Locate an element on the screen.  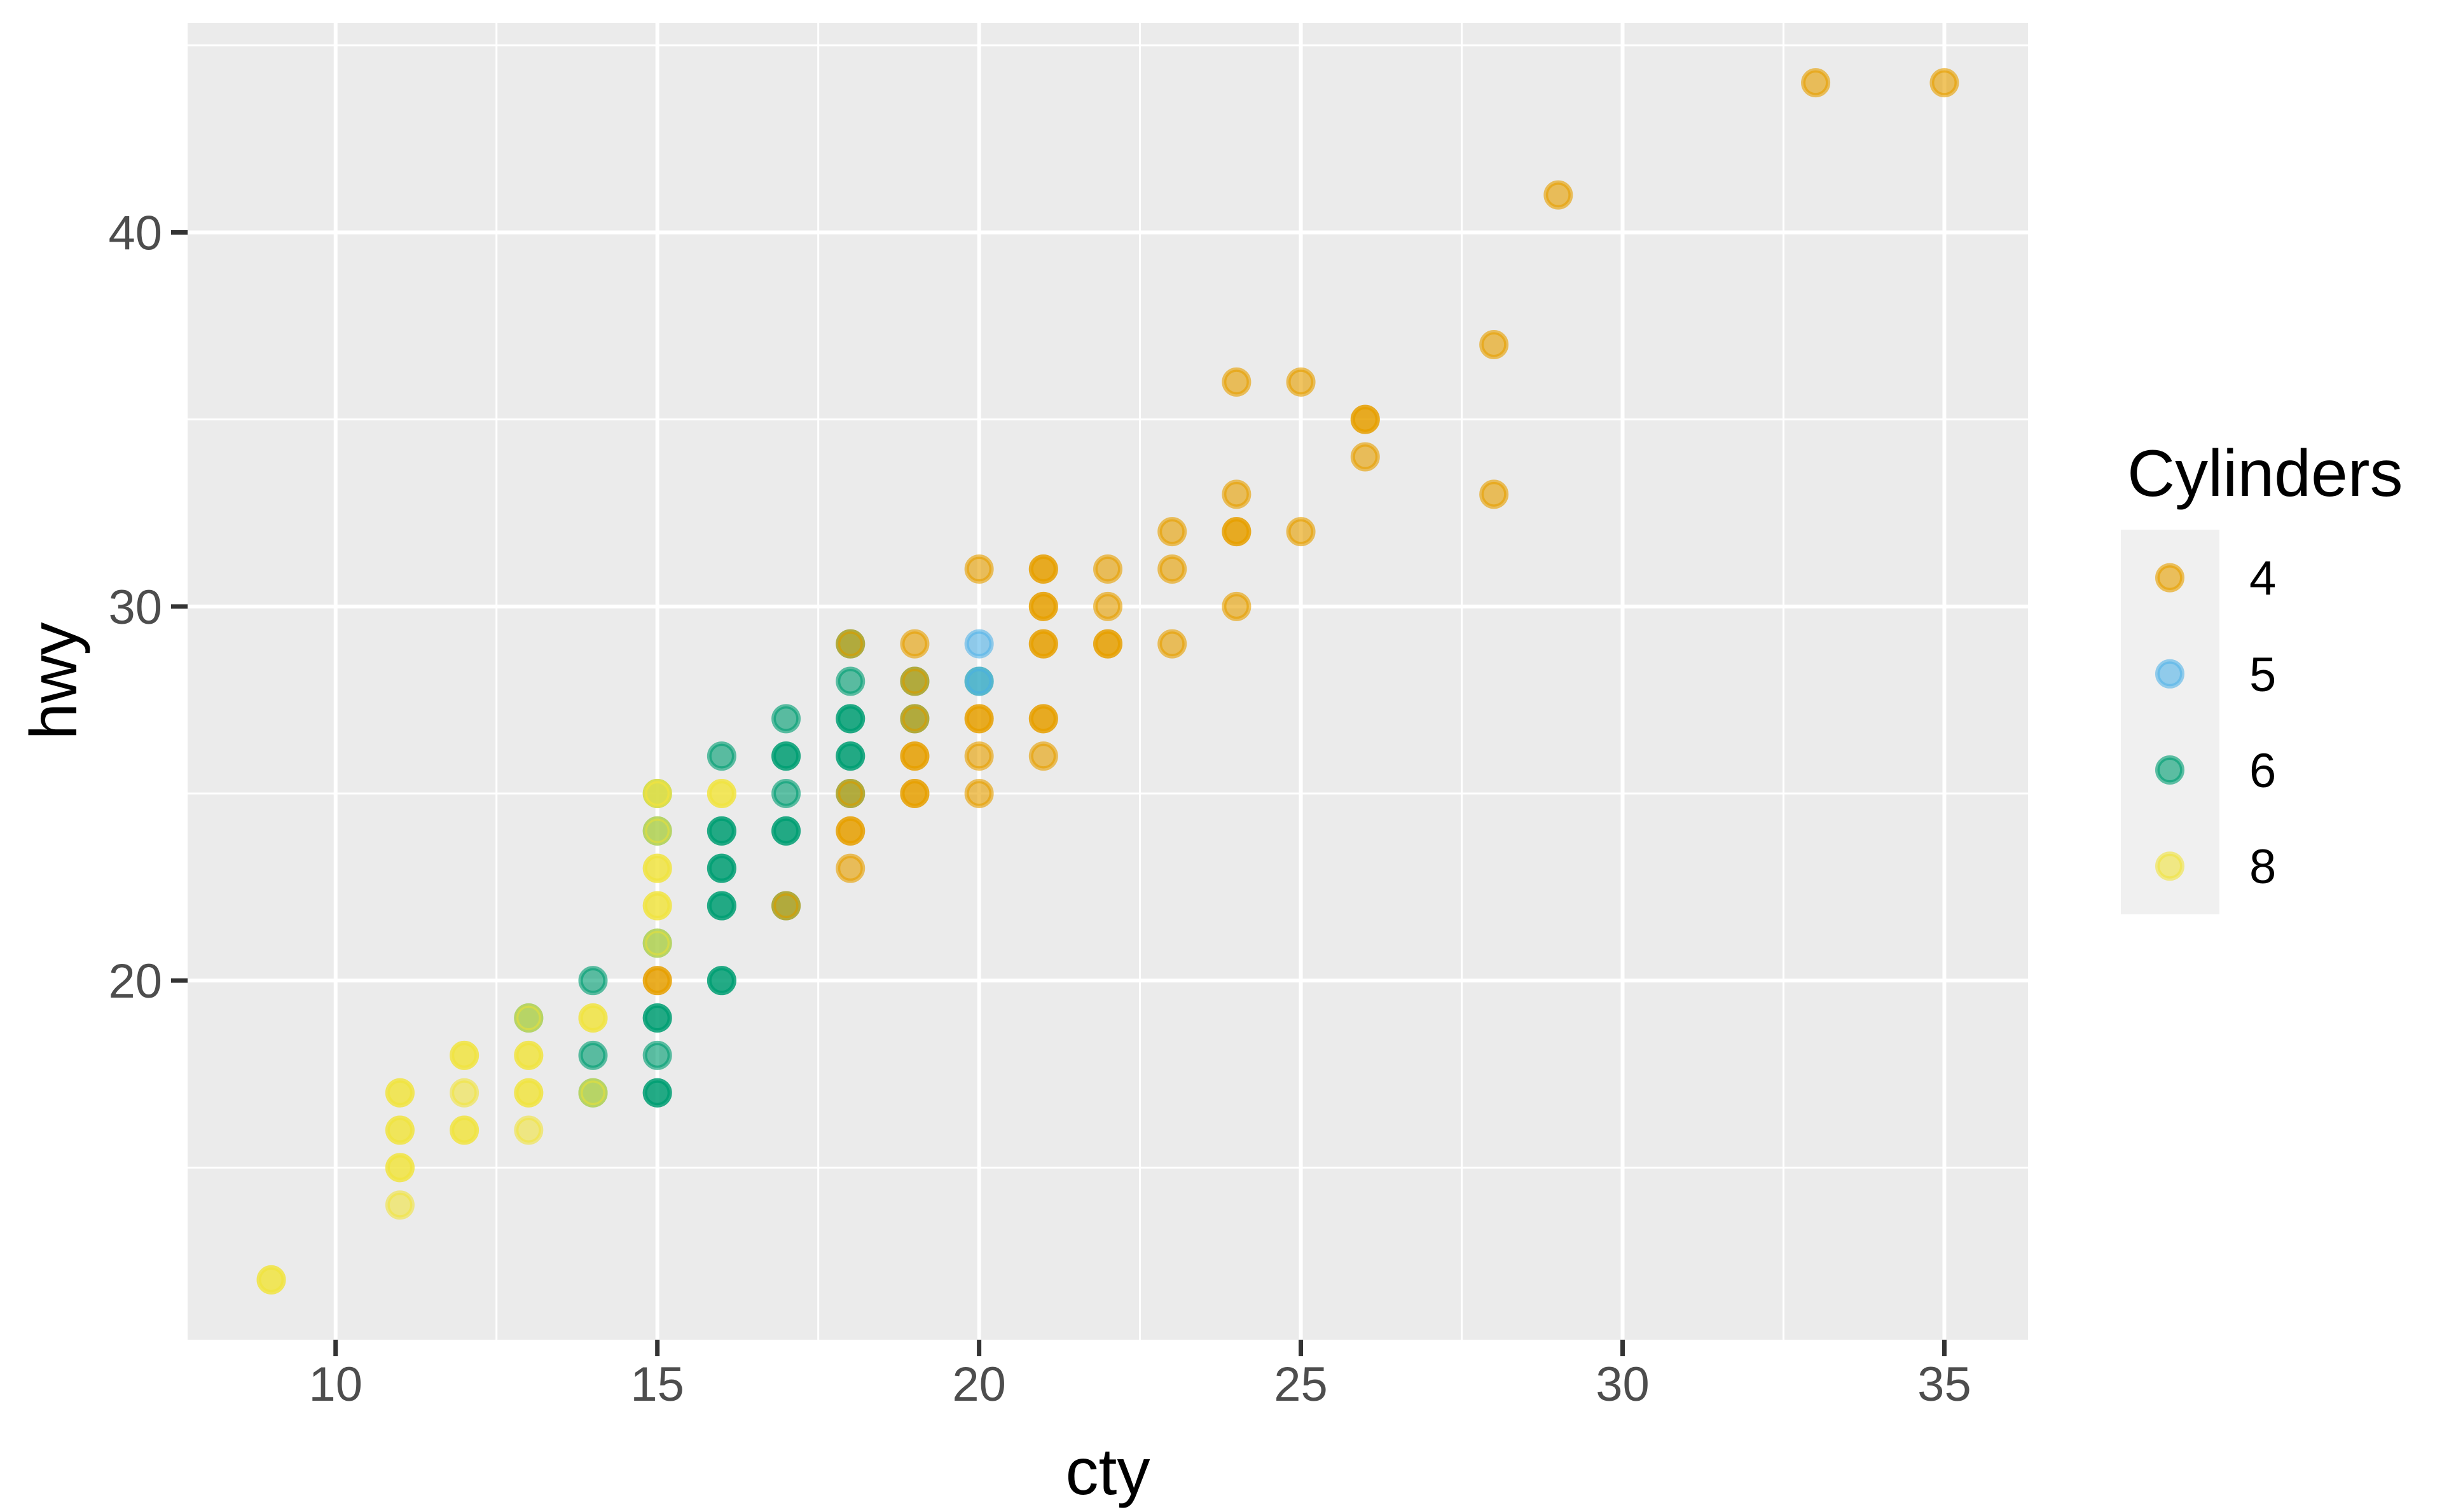
legend-entry-label: 8 is located at coordinates (2262, 867).